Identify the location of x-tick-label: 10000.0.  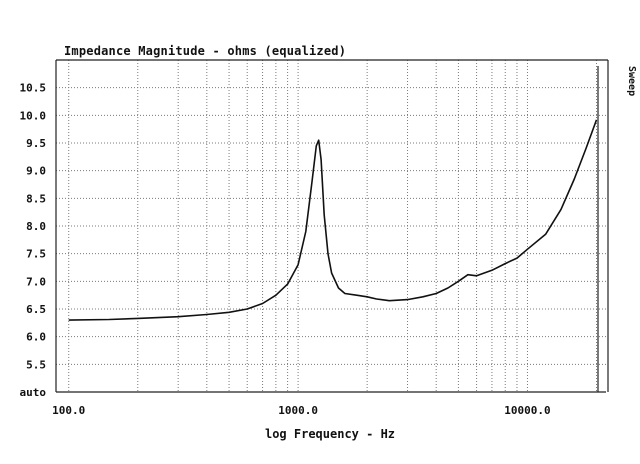
(527, 410).